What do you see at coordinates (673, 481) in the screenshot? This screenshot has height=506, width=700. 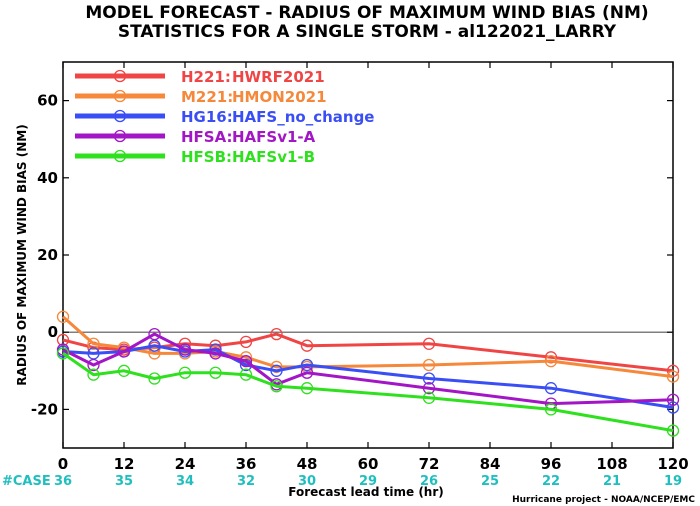 I see `case-count: 19` at bounding box center [673, 481].